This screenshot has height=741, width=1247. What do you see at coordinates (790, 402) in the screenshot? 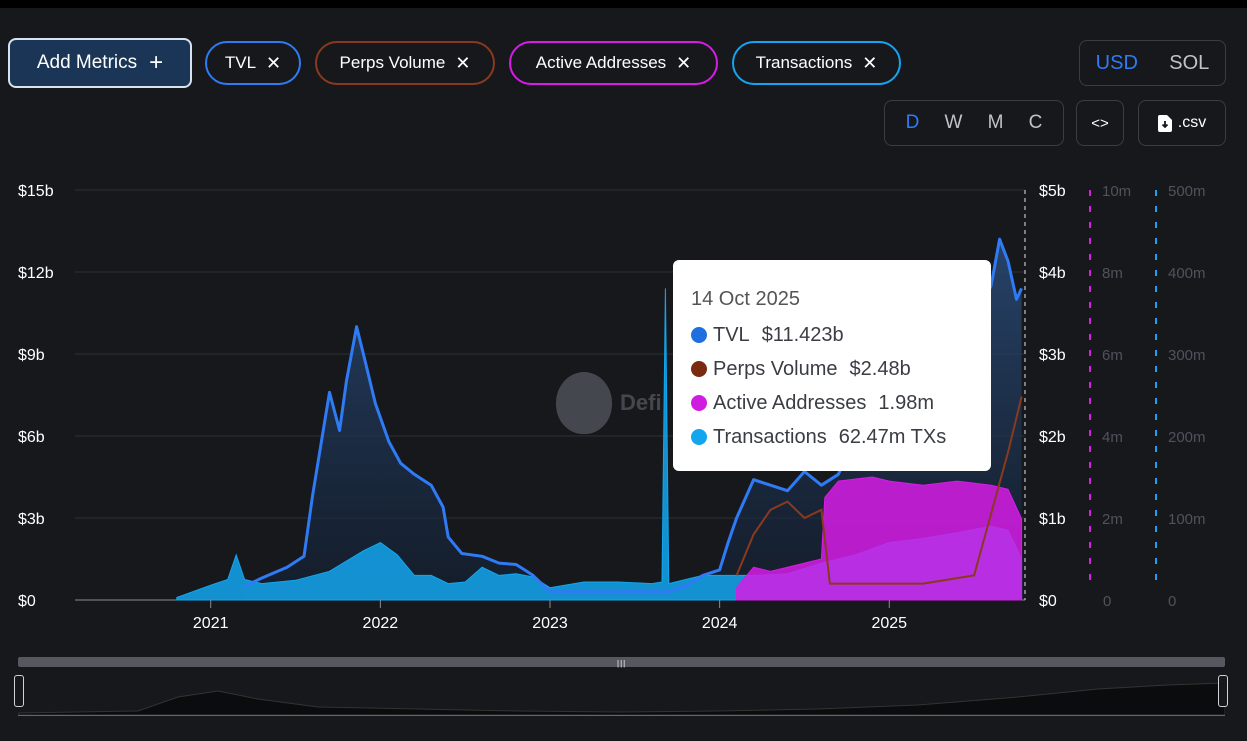
I see `tooltip-series-name: Active Addresses` at bounding box center [790, 402].